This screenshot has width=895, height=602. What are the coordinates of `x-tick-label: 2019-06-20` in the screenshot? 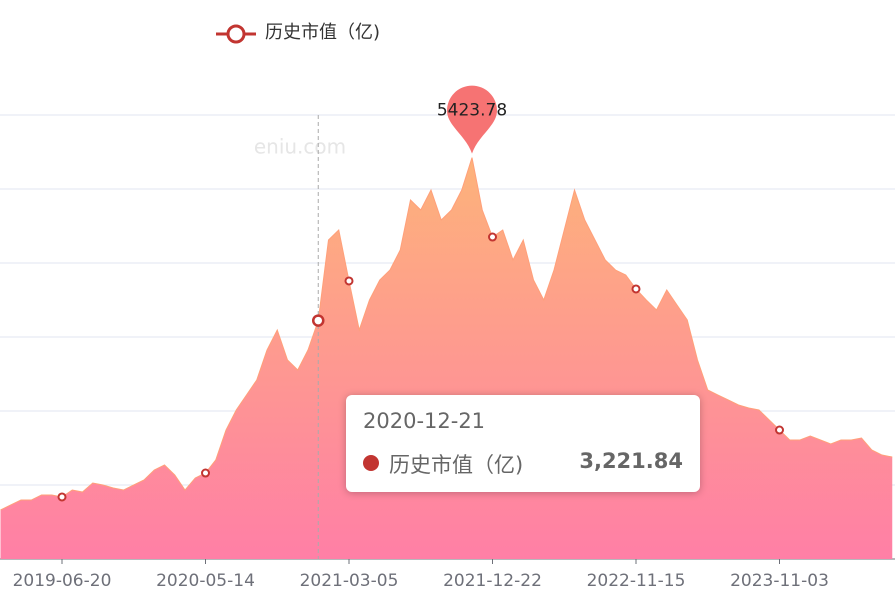 It's located at (62, 581).